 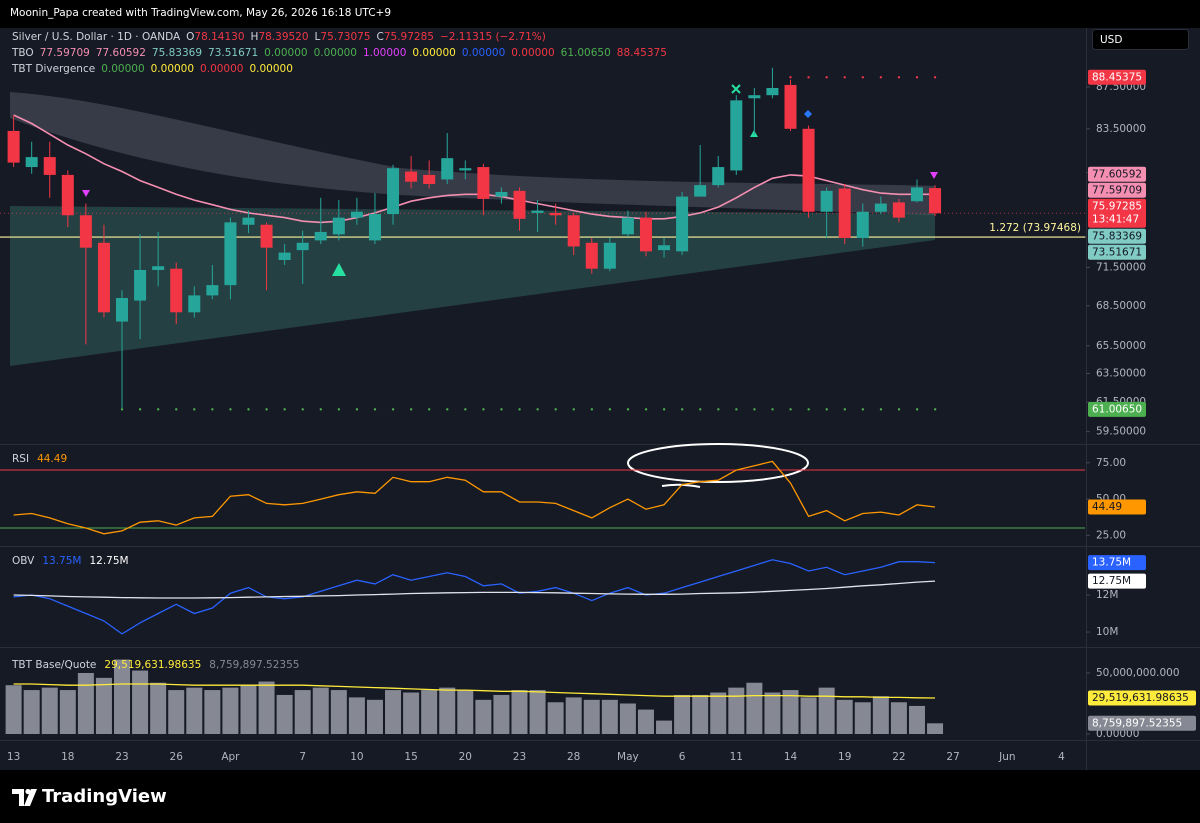 What do you see at coordinates (177, 53) in the screenshot?
I see `indicator-value: 75.83369` at bounding box center [177, 53].